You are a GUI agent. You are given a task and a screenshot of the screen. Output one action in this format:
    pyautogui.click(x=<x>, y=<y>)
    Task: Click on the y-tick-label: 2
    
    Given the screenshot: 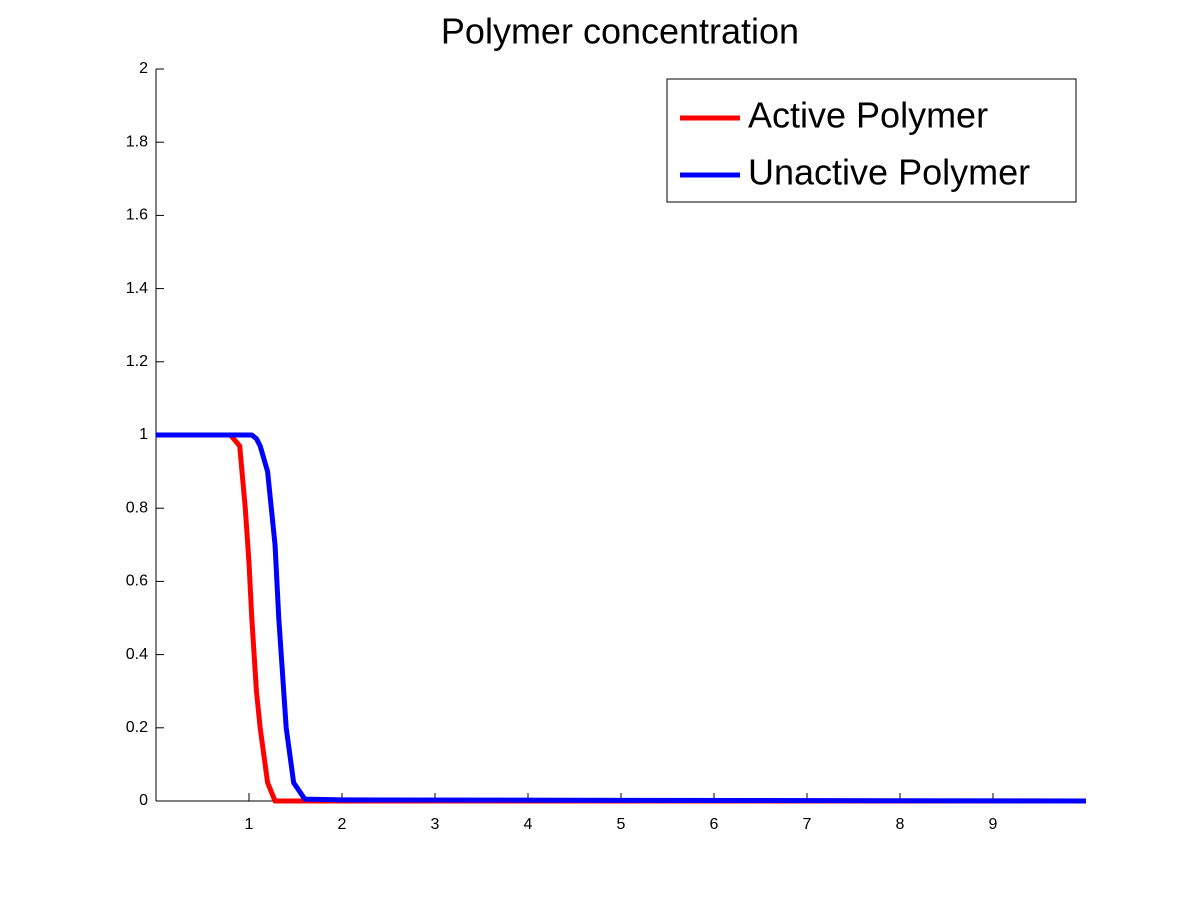 What is the action you would take?
    pyautogui.click(x=143, y=68)
    